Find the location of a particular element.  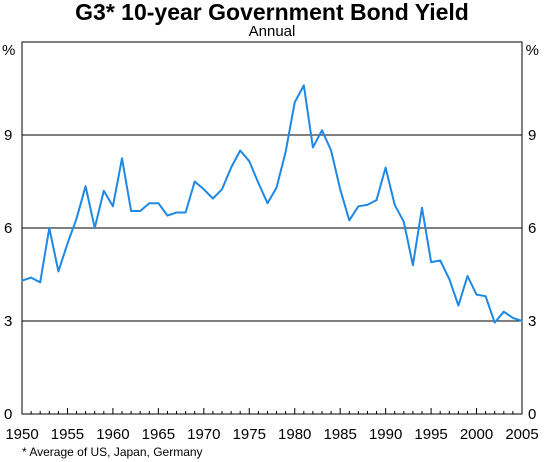

y-unit-left: % is located at coordinates (9, 50).